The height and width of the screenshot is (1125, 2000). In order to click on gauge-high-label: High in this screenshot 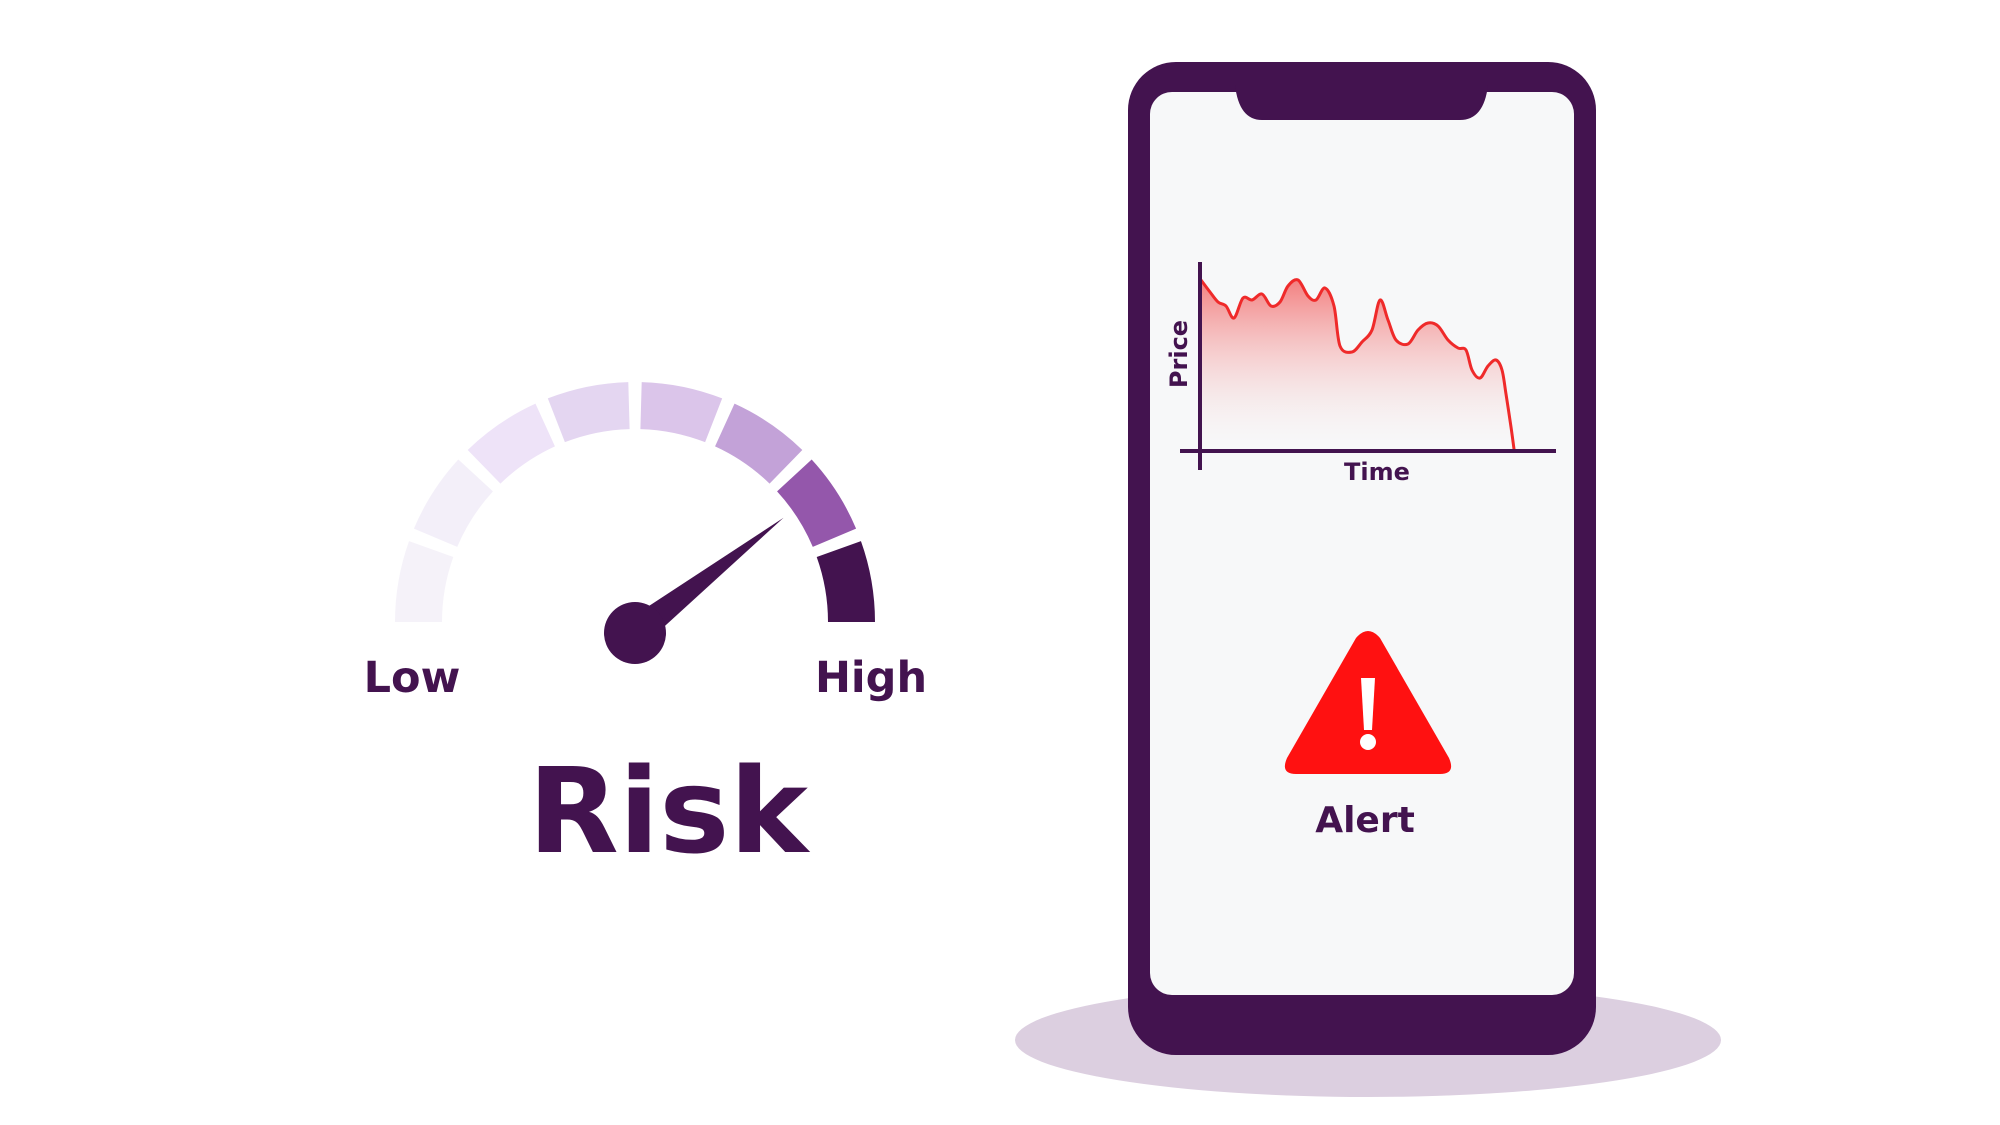, I will do `click(871, 678)`.